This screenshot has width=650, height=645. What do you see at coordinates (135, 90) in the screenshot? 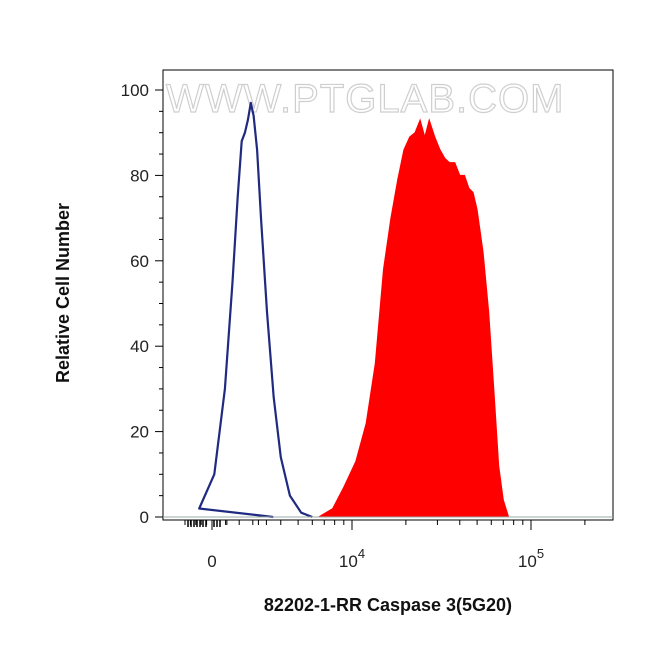
I see `y-tick-label: 100` at bounding box center [135, 90].